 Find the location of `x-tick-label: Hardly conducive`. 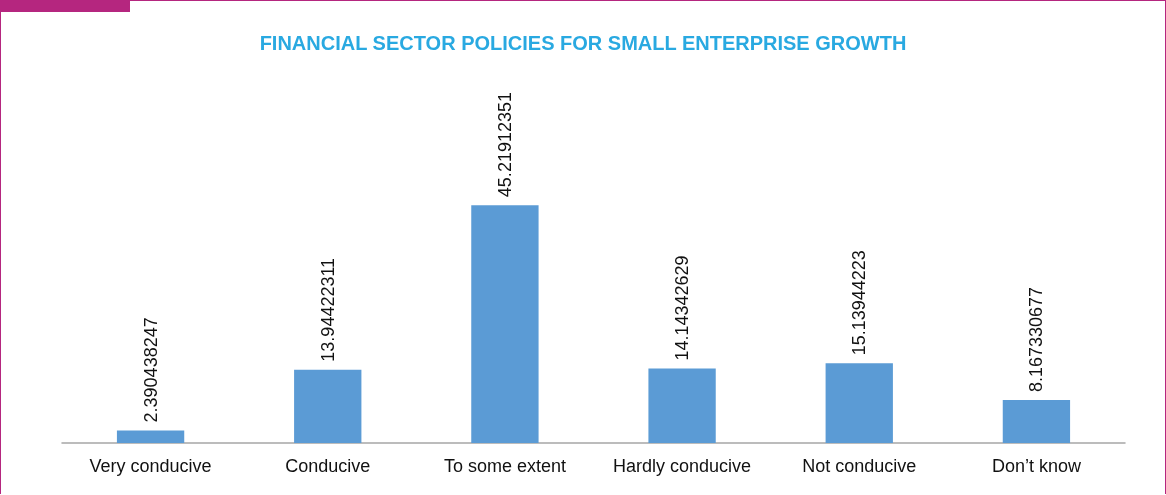

x-tick-label: Hardly conducive is located at coordinates (682, 466).